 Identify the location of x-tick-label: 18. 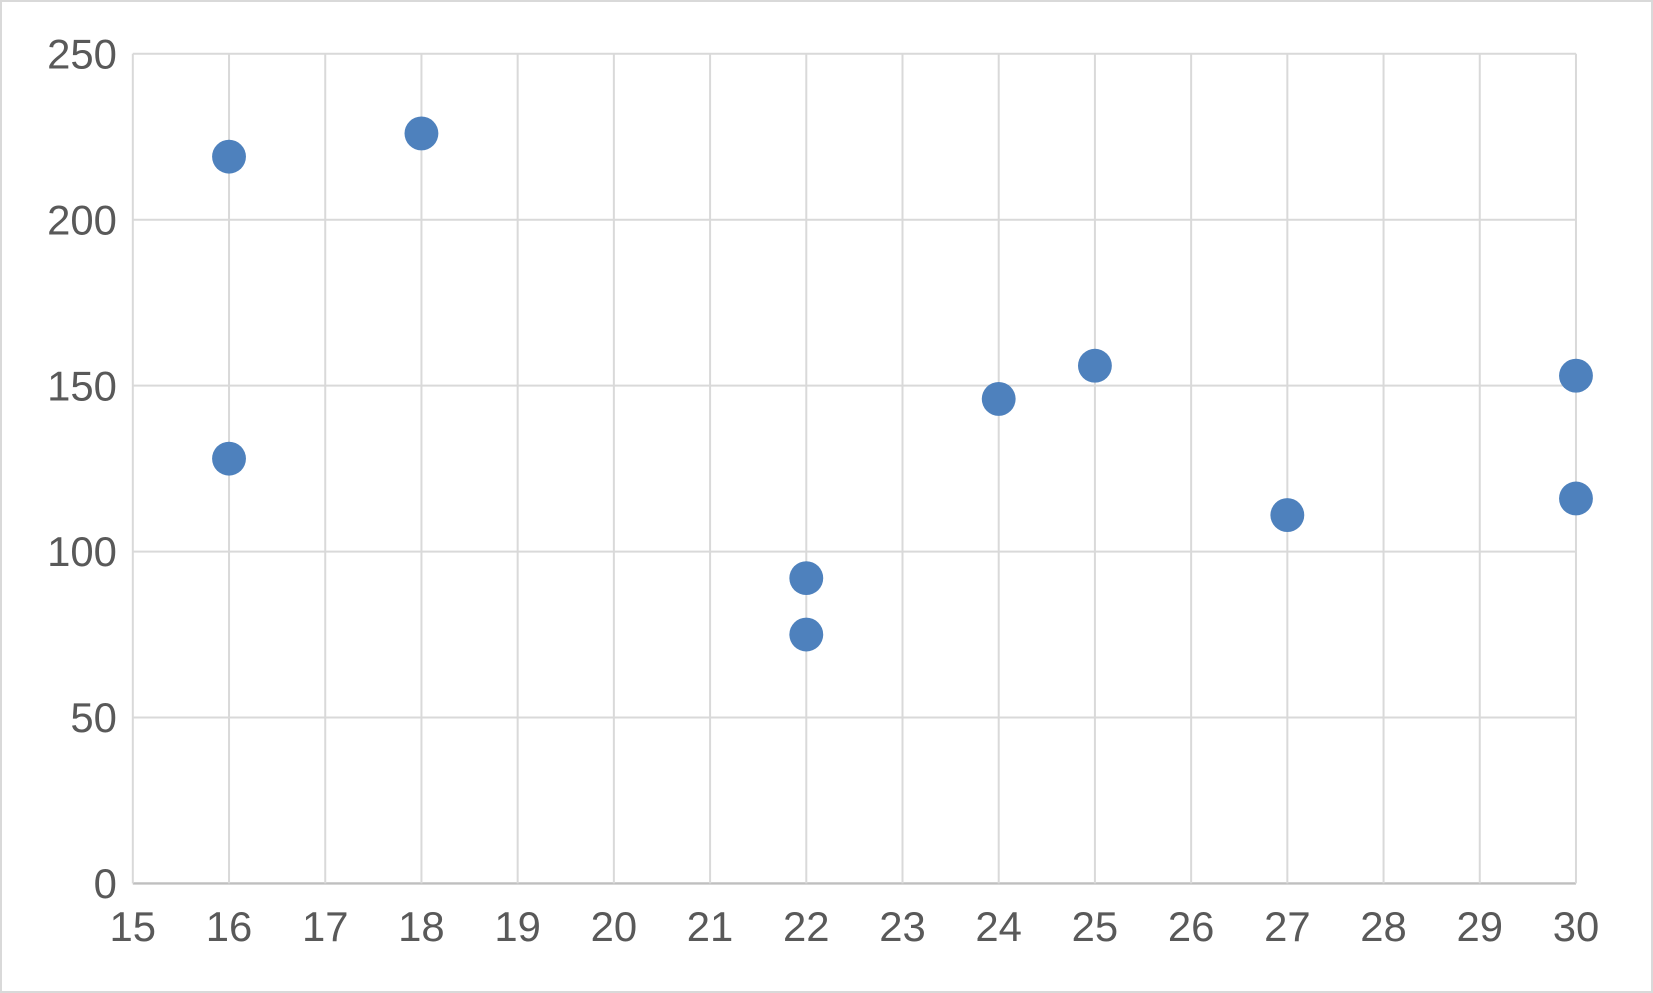
(421, 926).